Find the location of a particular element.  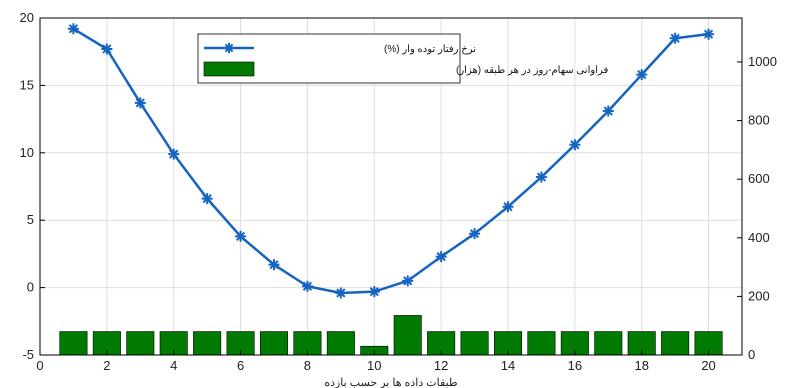

y-right-tick-label: 200 is located at coordinates (759, 295).